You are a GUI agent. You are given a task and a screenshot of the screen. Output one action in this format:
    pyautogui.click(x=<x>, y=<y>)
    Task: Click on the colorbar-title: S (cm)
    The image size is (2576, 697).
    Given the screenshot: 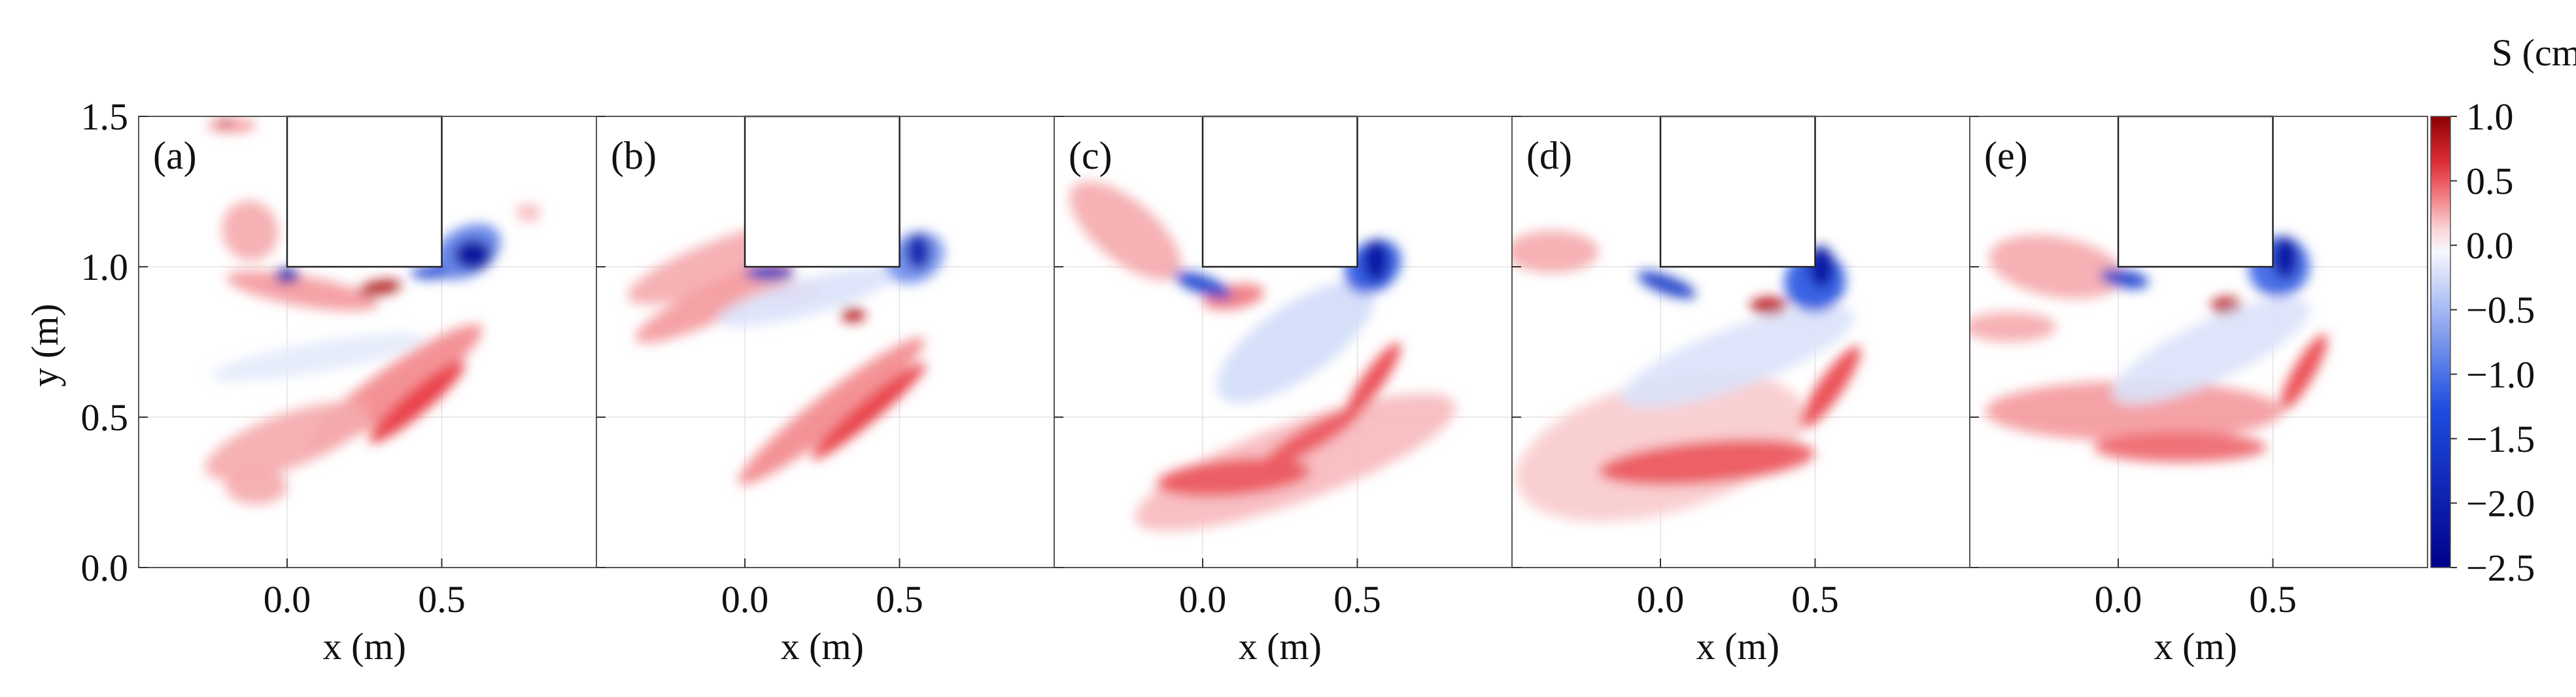 What is the action you would take?
    pyautogui.click(x=2534, y=52)
    